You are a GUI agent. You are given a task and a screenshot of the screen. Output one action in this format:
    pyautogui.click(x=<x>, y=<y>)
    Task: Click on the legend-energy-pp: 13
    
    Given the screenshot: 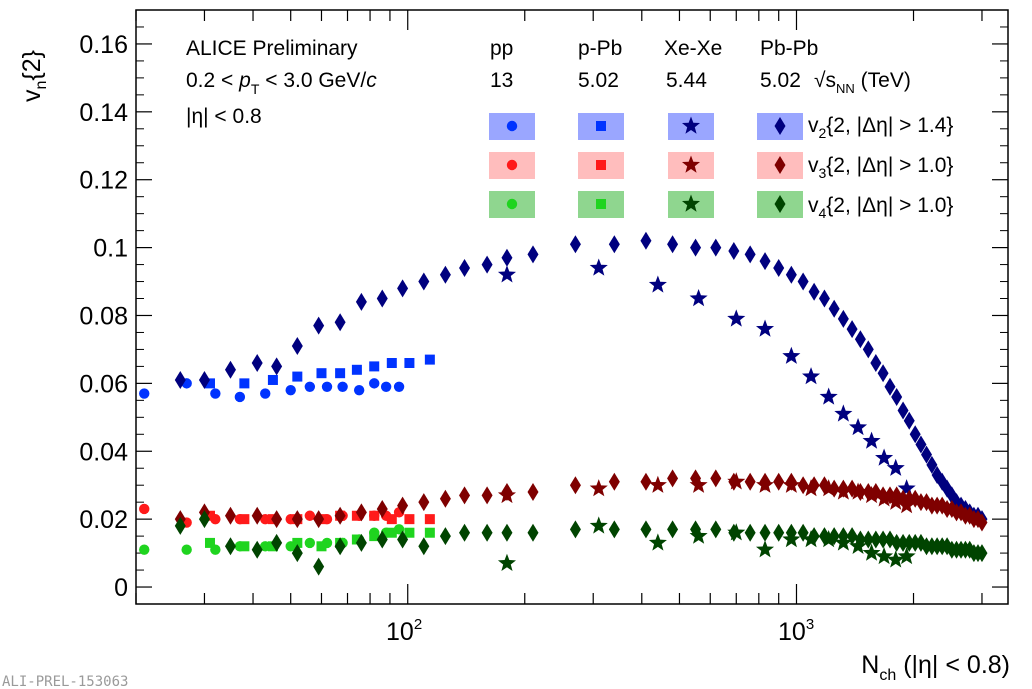 What is the action you would take?
    pyautogui.click(x=501, y=80)
    